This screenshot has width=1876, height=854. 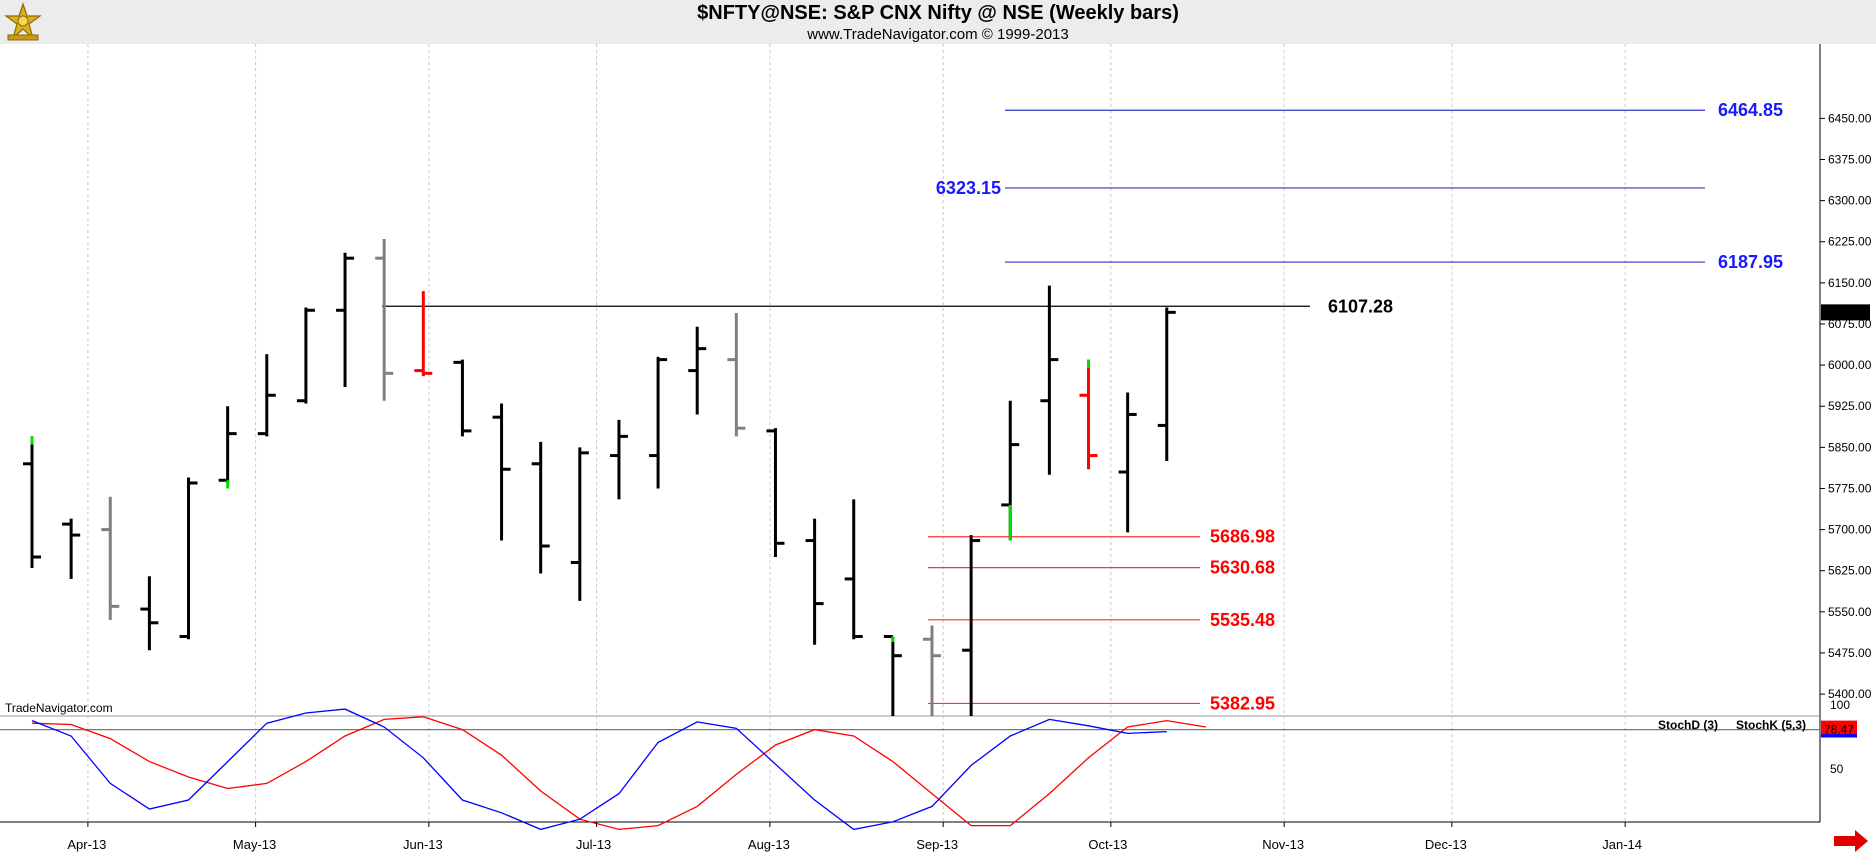 I want to click on y-tick-label: 6375.00, so click(x=1850, y=160).